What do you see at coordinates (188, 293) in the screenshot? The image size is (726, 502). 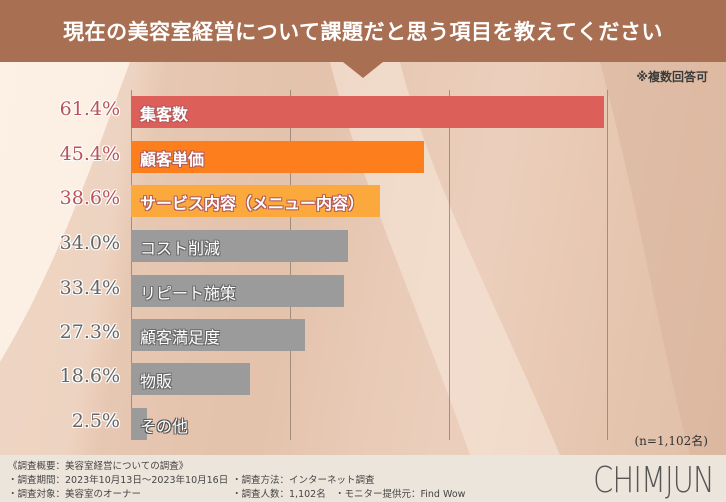 I see `category-label: リピート施策` at bounding box center [188, 293].